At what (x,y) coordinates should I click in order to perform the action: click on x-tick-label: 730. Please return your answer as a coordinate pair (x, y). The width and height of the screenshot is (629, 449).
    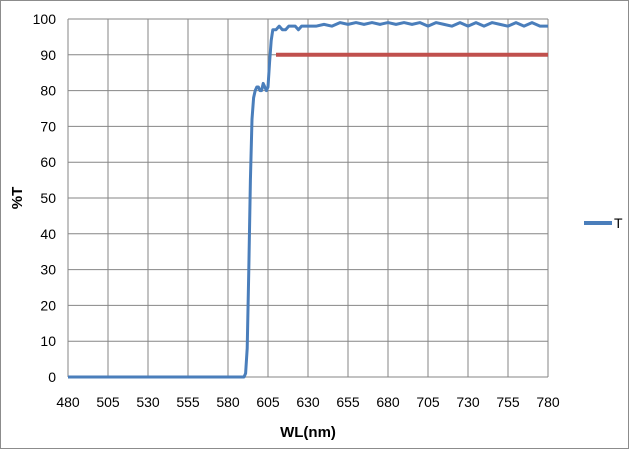
    Looking at the image, I should click on (468, 402).